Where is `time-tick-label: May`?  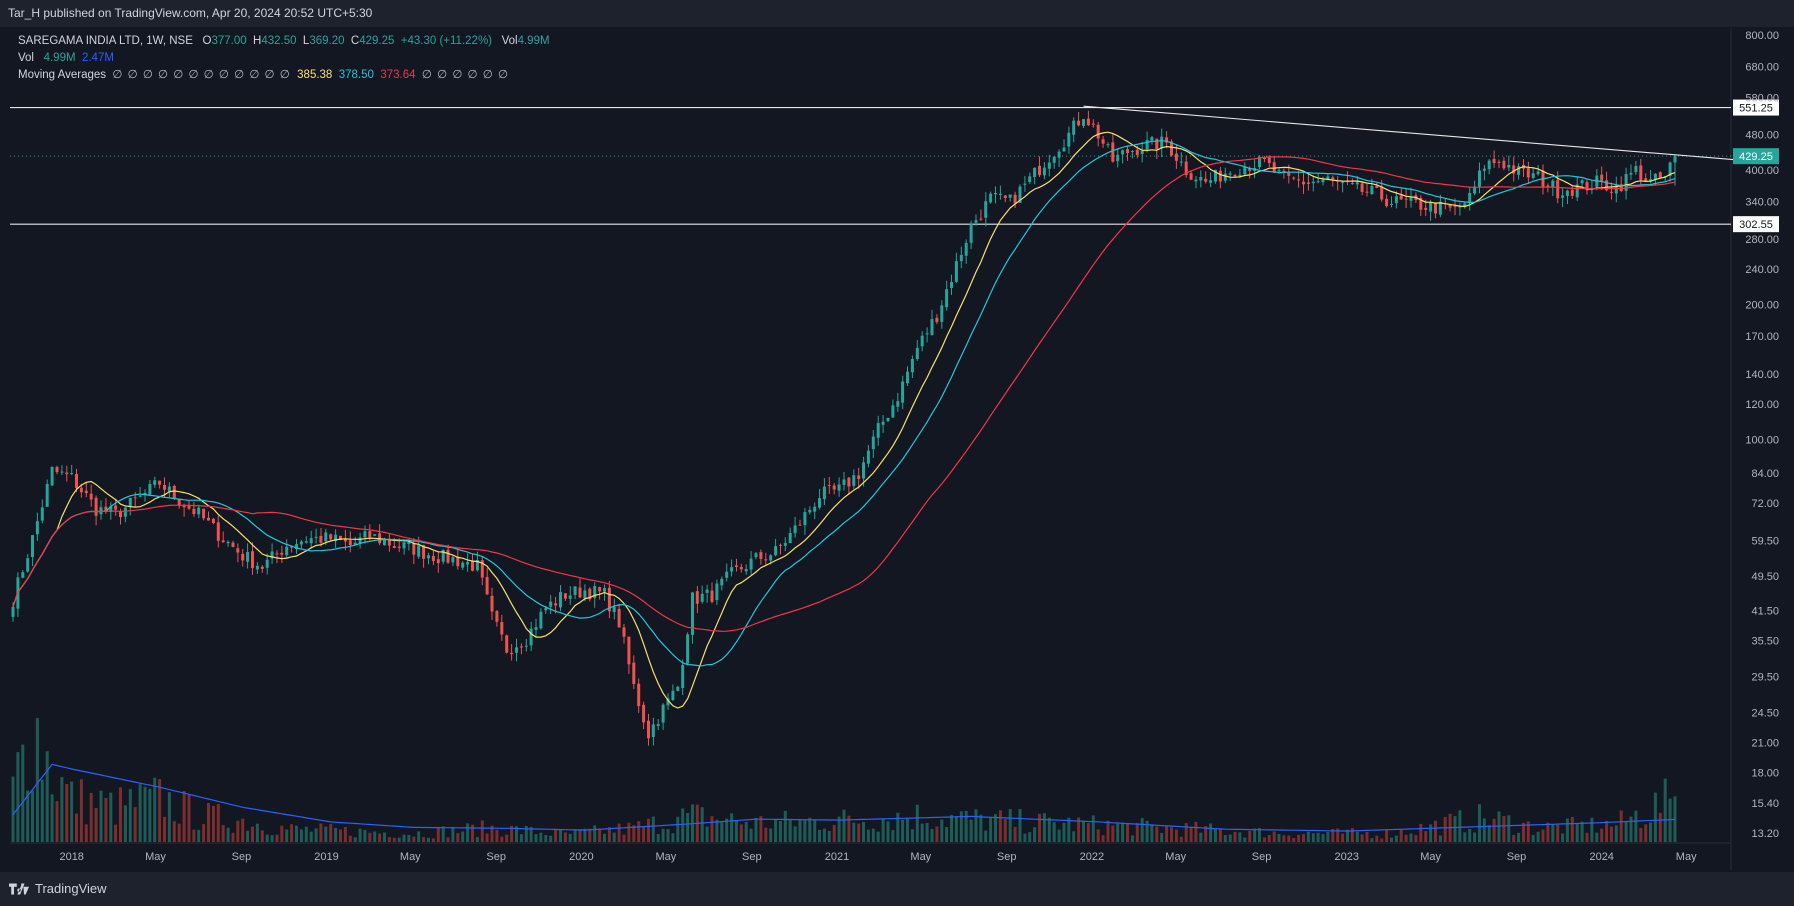 time-tick-label: May is located at coordinates (666, 857).